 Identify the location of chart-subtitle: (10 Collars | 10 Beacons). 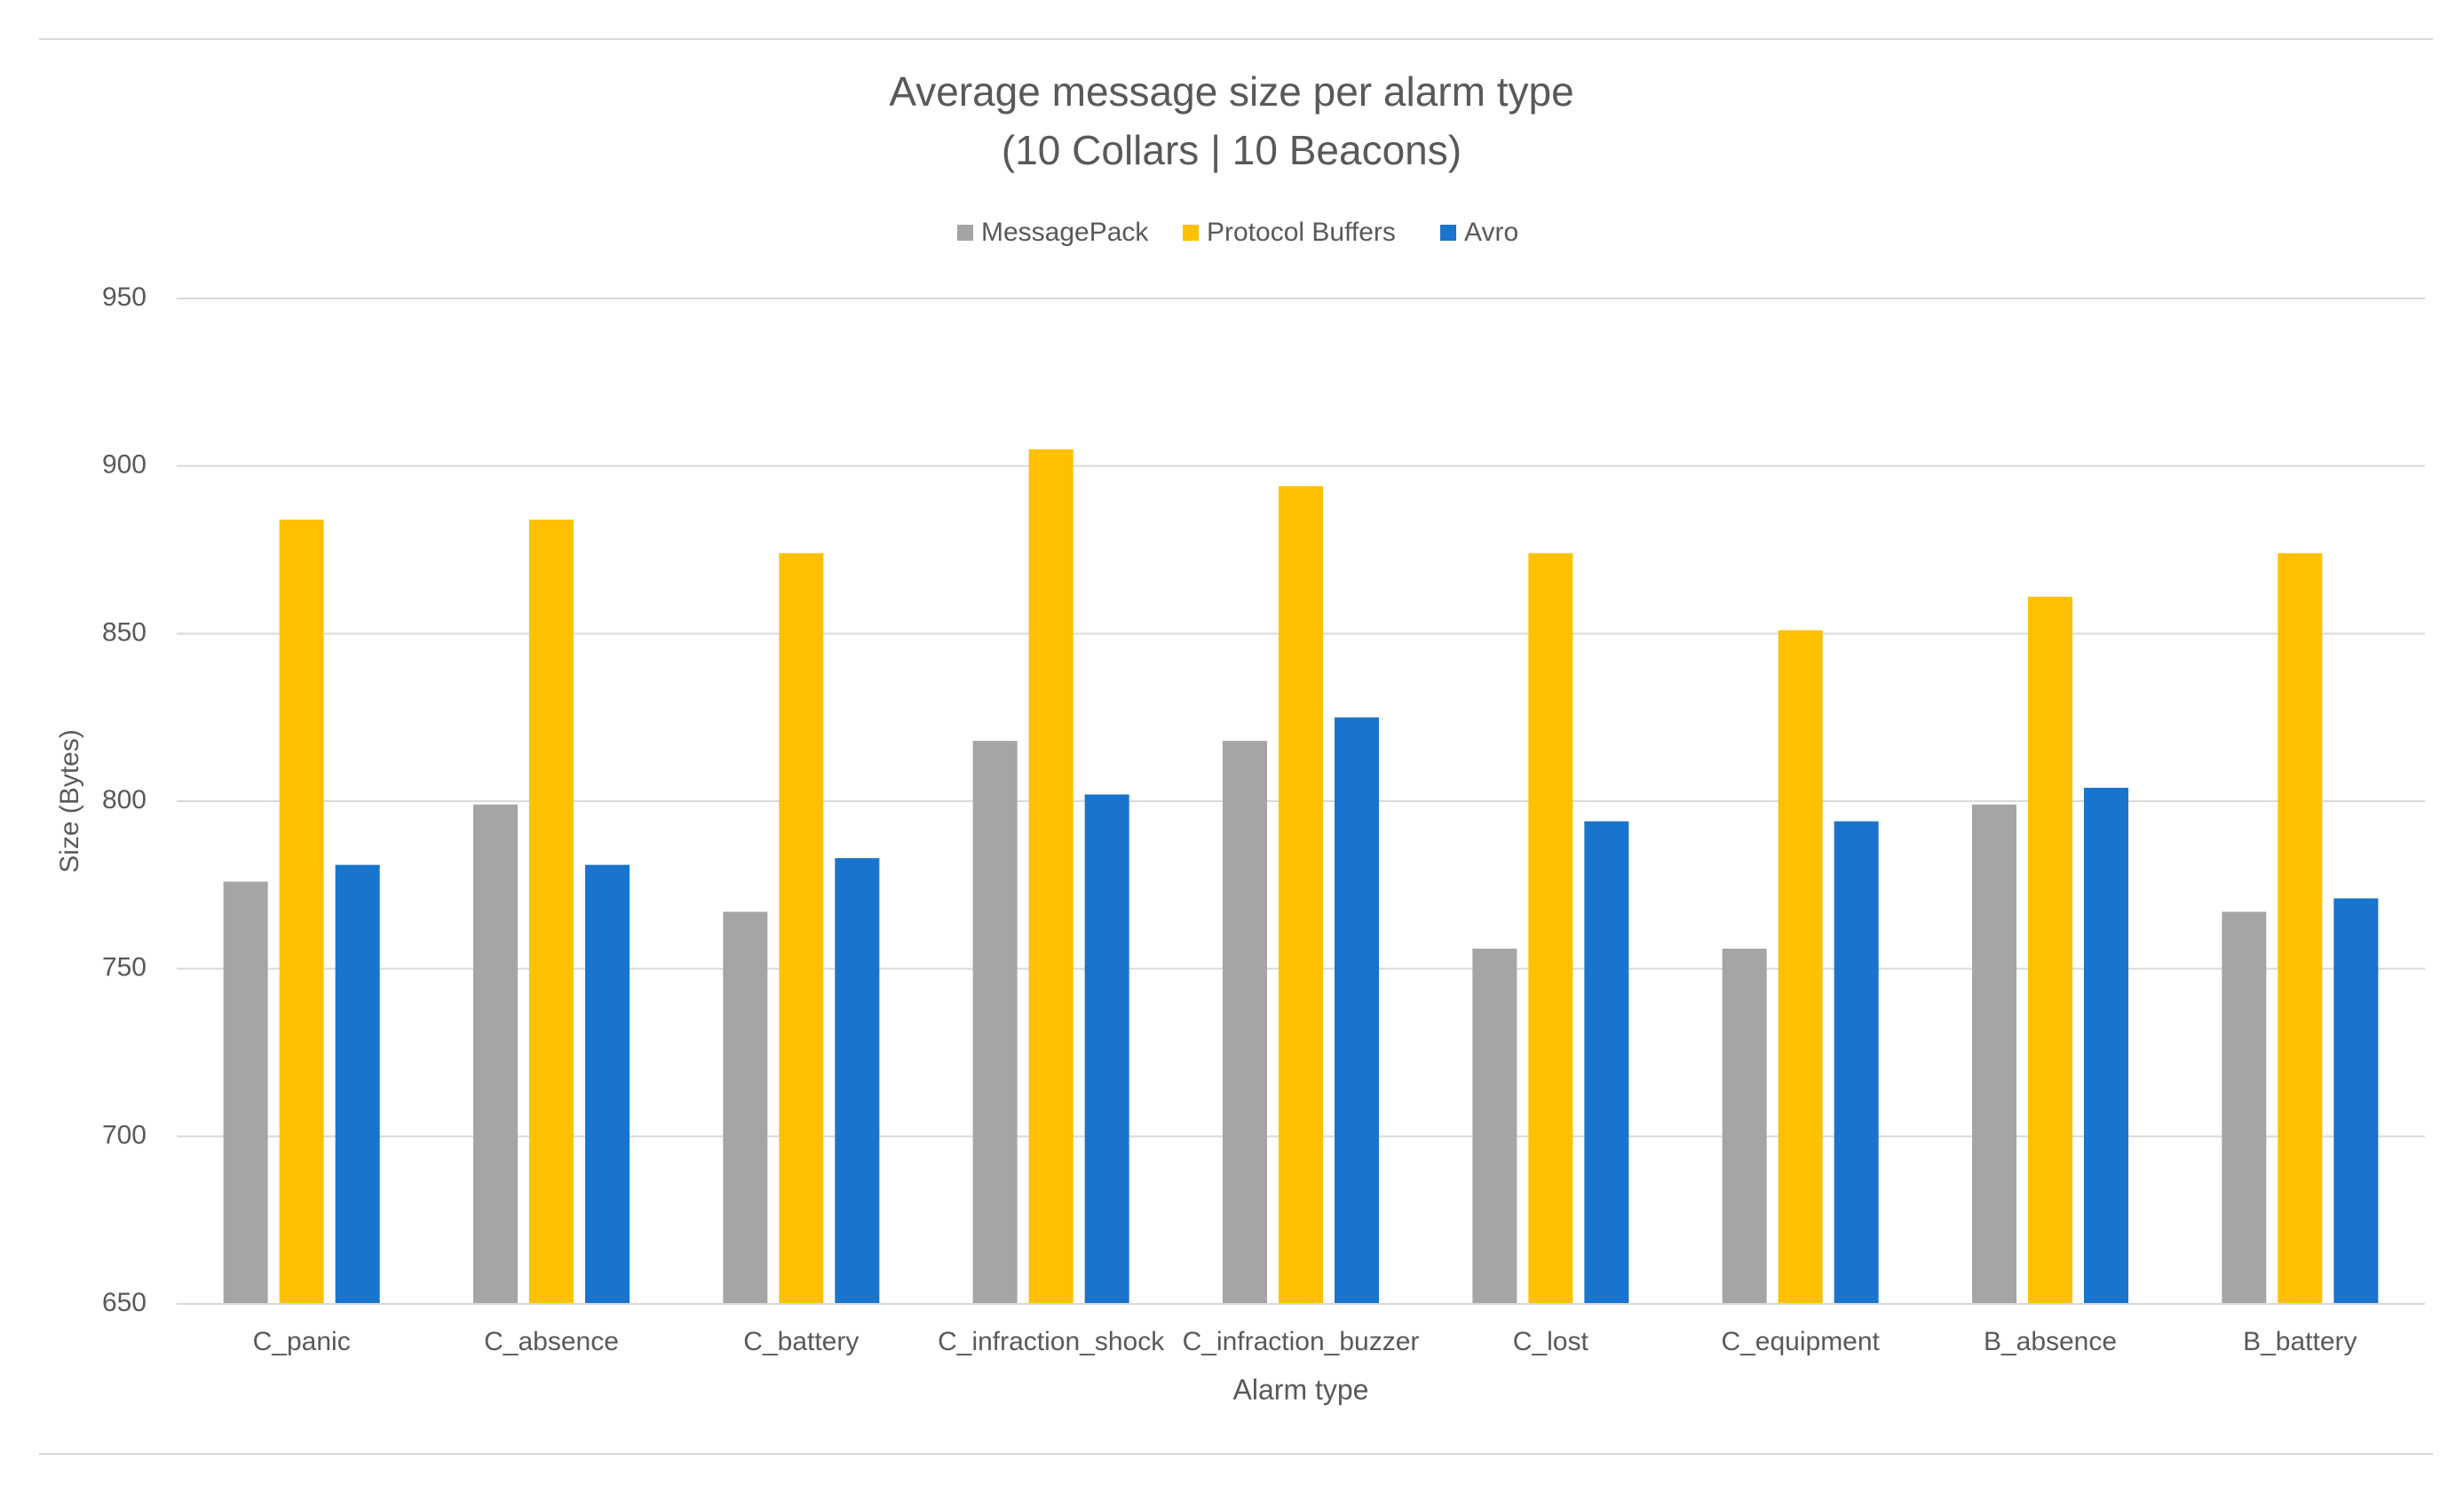
(1232, 150).